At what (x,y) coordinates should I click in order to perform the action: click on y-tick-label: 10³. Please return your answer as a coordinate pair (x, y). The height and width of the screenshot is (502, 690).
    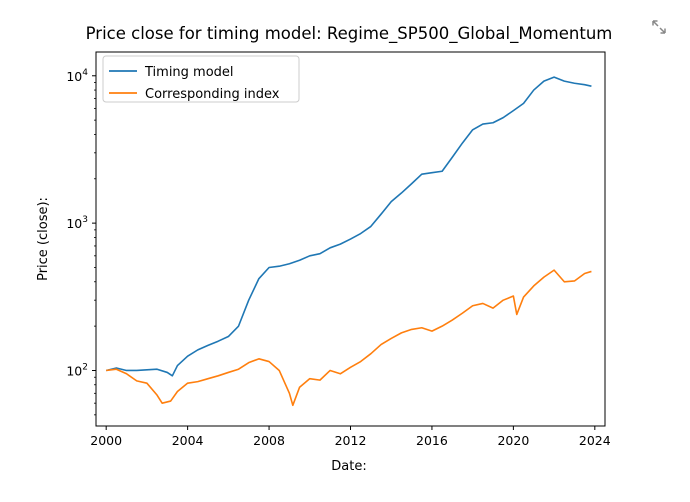
    Looking at the image, I should click on (77, 223).